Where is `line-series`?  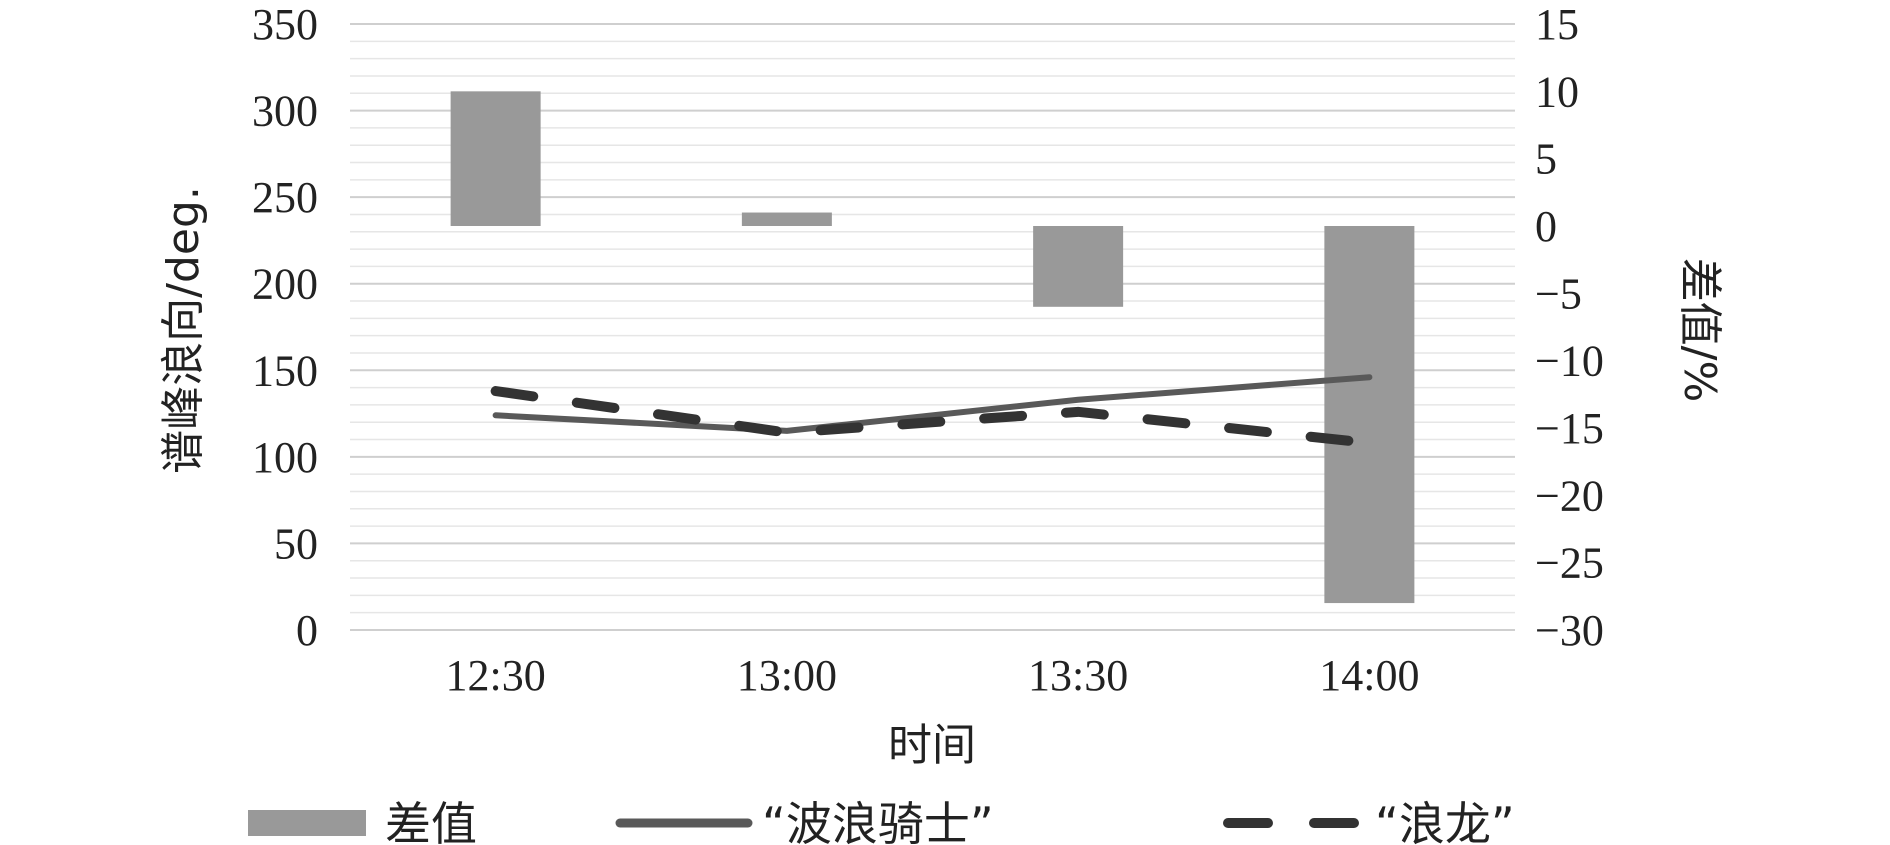
line-series is located at coordinates (932, 411).